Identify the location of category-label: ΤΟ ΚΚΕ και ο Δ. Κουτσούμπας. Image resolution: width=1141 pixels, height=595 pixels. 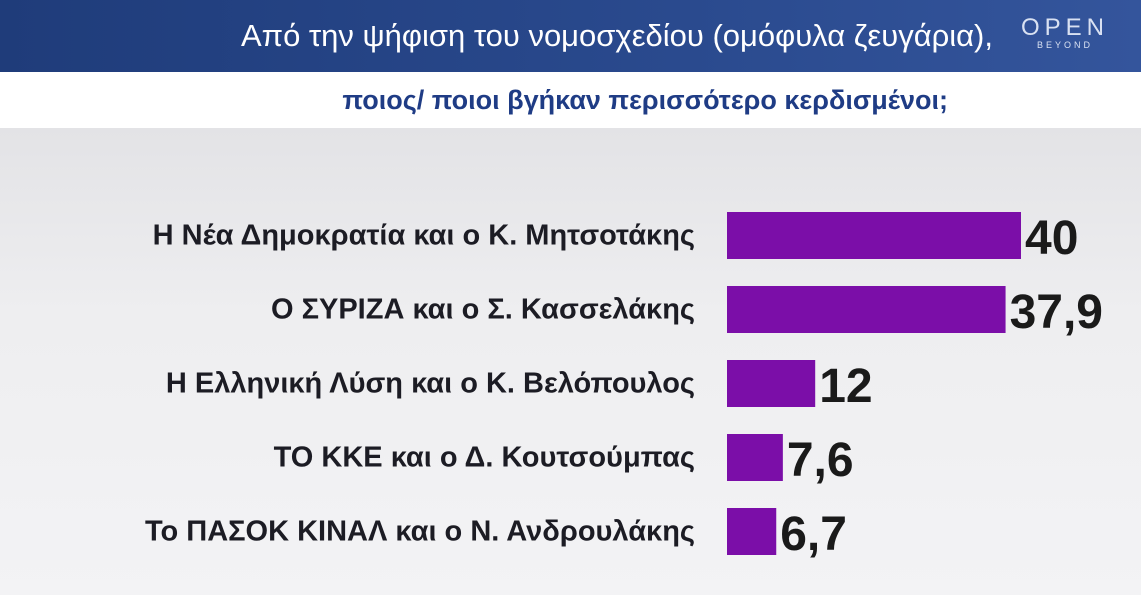
(484, 458).